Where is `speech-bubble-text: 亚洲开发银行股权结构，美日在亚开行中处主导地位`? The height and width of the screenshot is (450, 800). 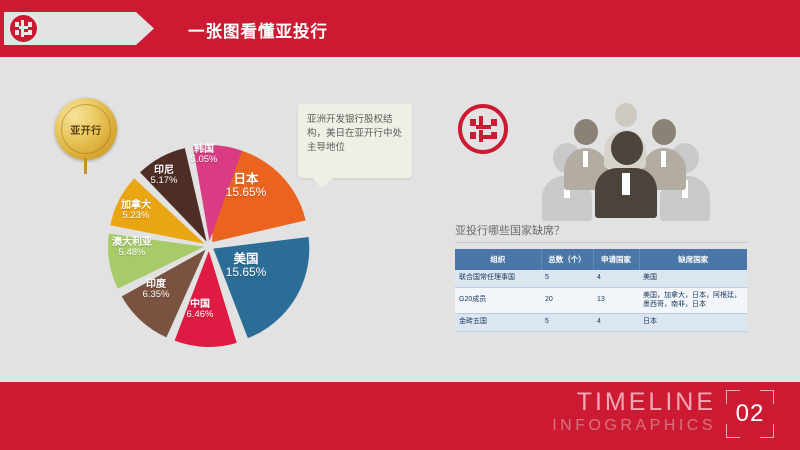
speech-bubble-text: 亚洲开发银行股权结构，美日在亚开行中处主导地位 is located at coordinates (355, 133).